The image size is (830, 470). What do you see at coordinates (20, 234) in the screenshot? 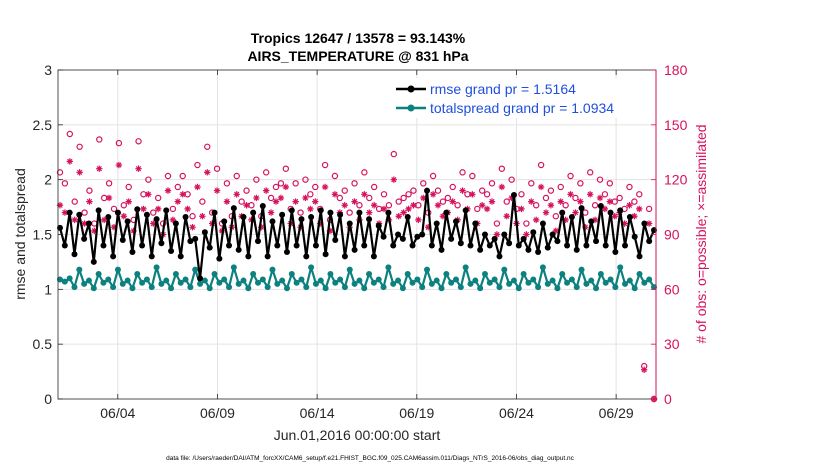
I see `y-axis-left-label: rmse and totalspread` at bounding box center [20, 234].